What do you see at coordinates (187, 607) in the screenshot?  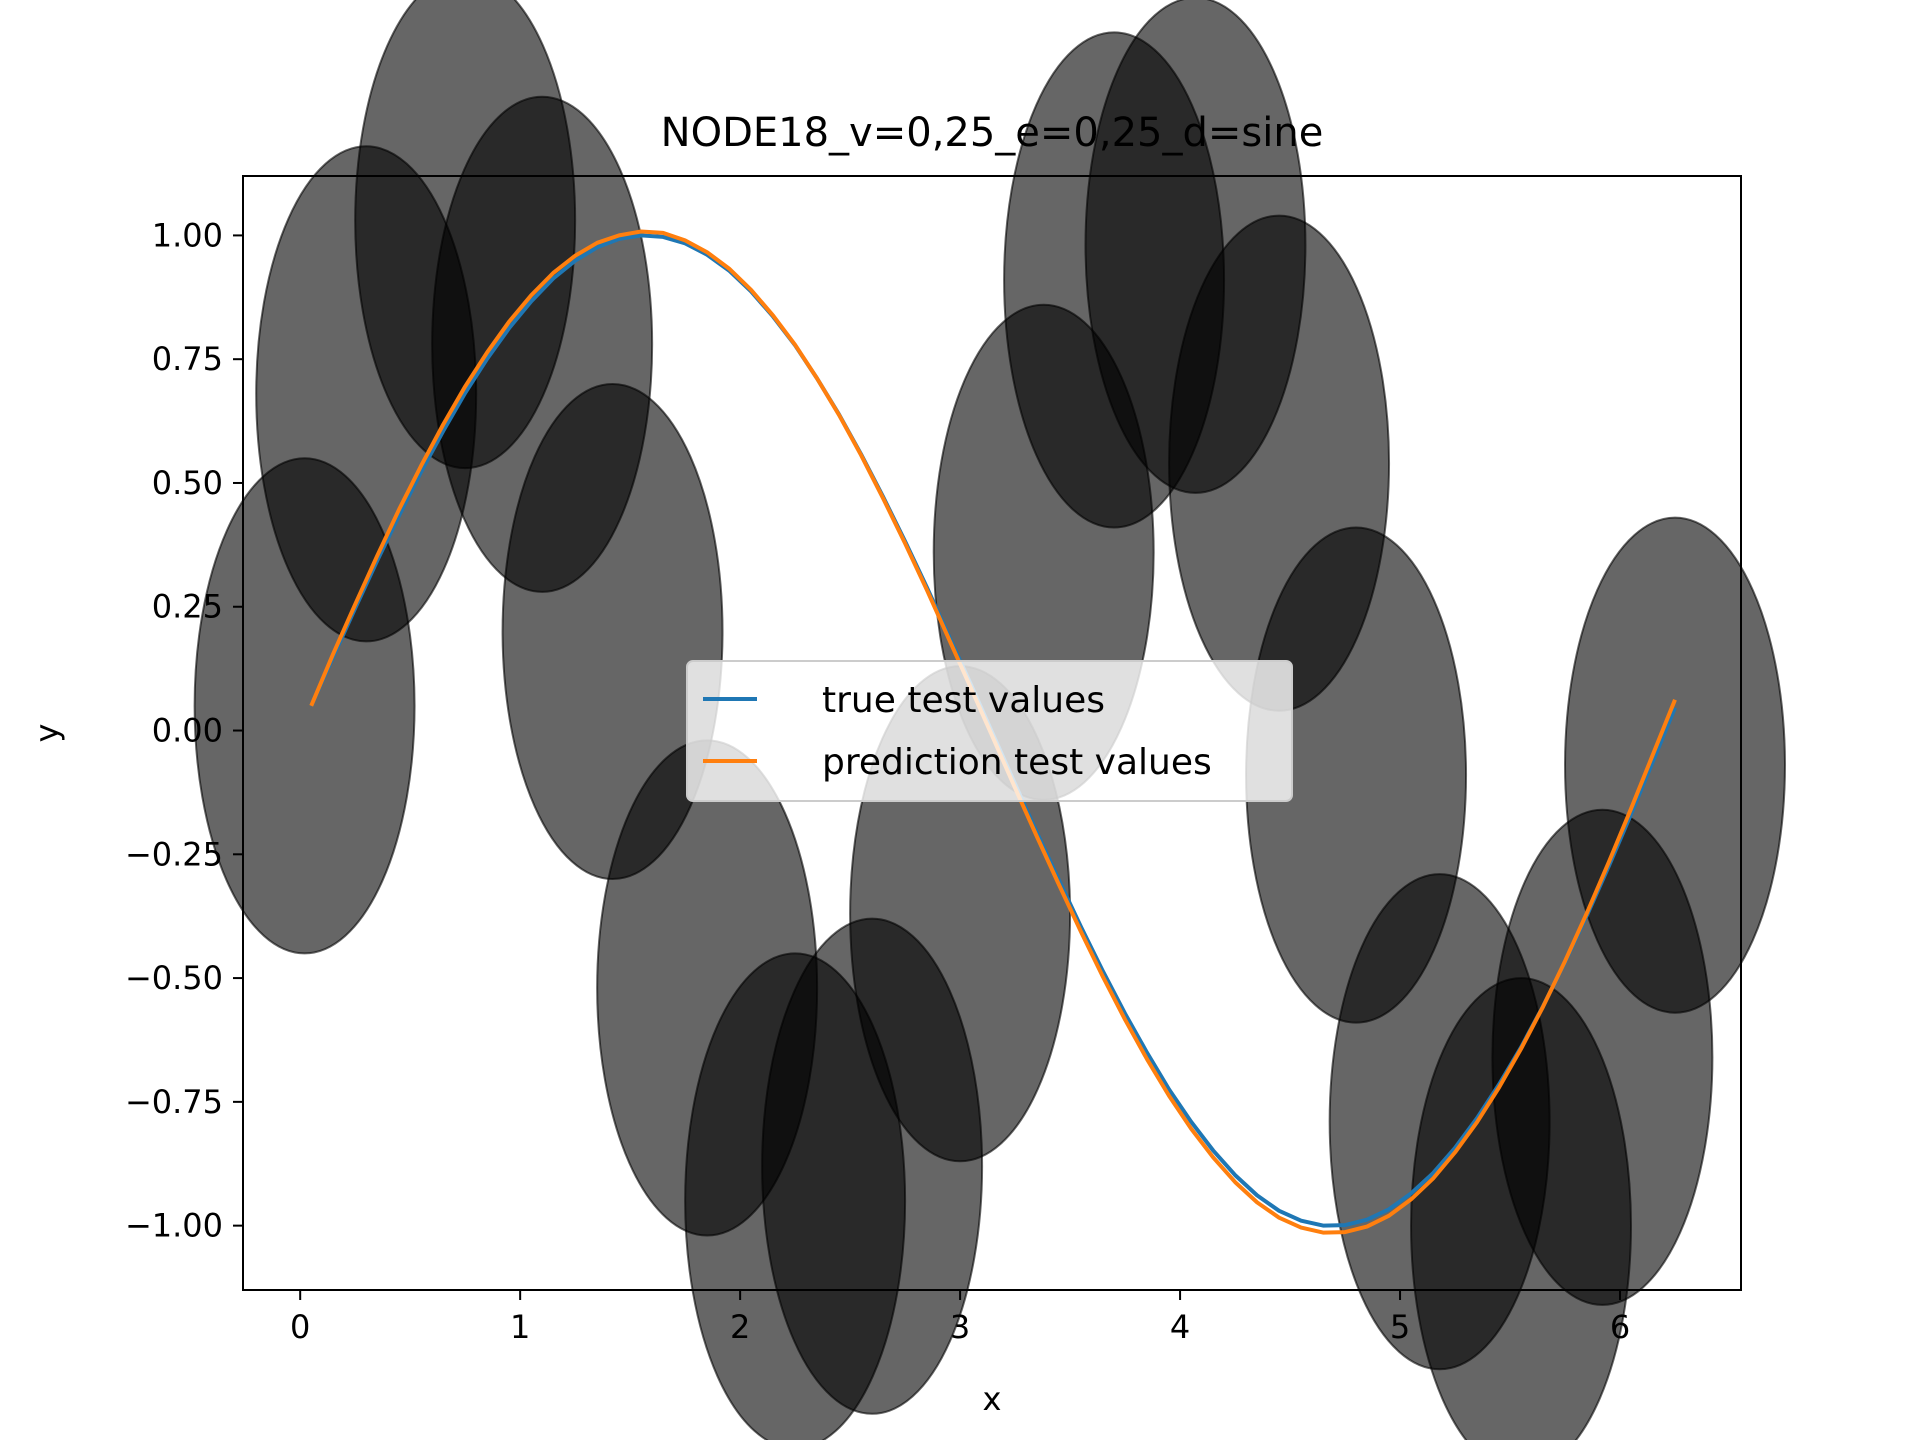 I see `y-tick-label: 0.25` at bounding box center [187, 607].